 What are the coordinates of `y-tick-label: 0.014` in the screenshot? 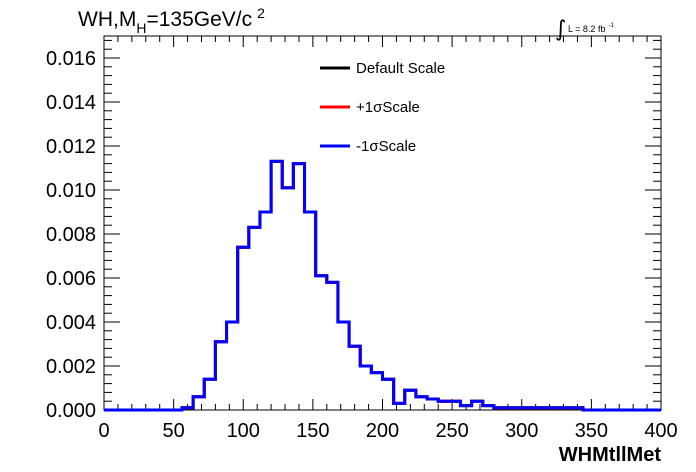 It's located at (71, 103).